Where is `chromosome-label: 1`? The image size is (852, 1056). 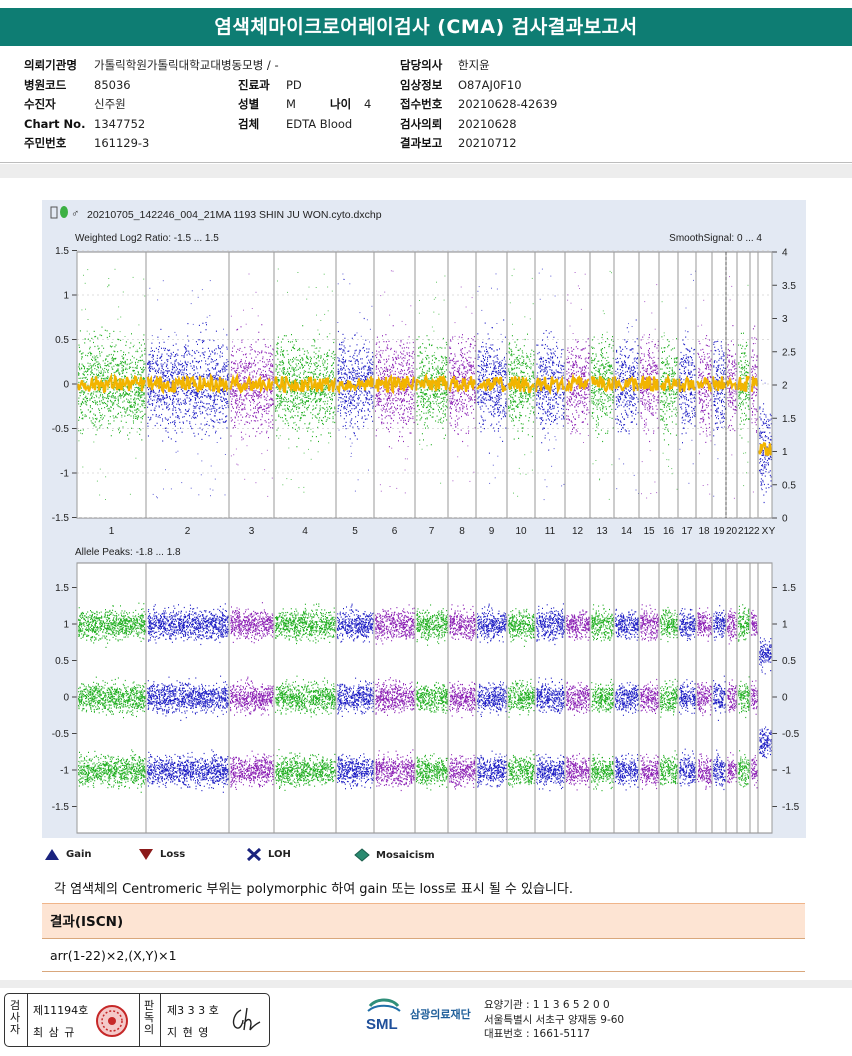
chromosome-label: 1 is located at coordinates (112, 531).